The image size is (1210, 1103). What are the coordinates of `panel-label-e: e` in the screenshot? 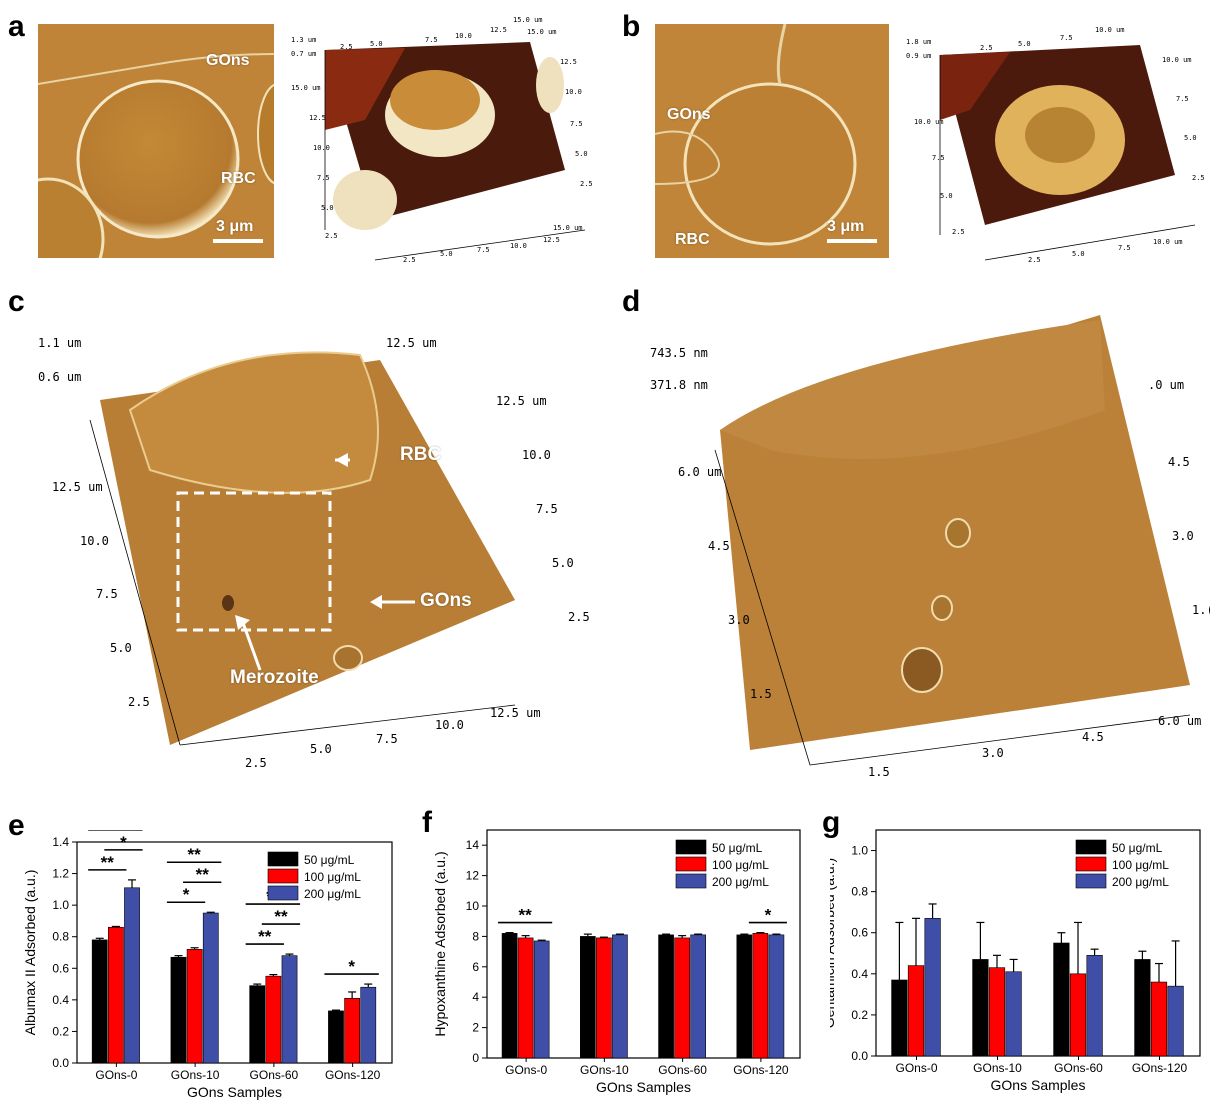 It's located at (16, 825).